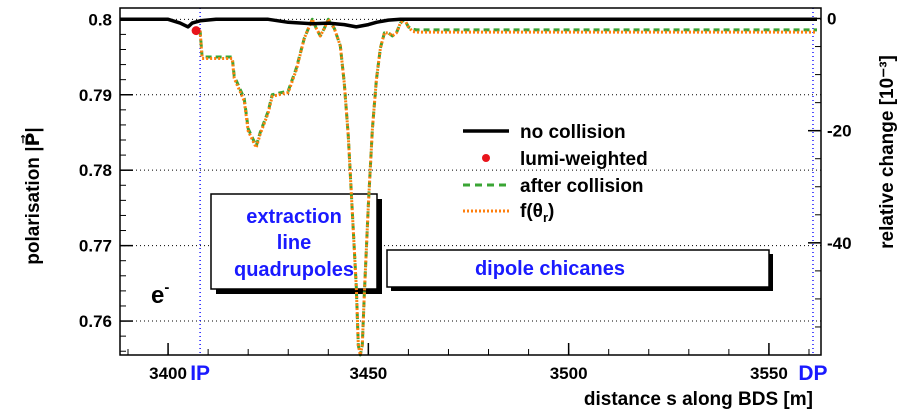 The image size is (903, 412). What do you see at coordinates (294, 243) in the screenshot?
I see `quadrupoles-box-line-2: line` at bounding box center [294, 243].